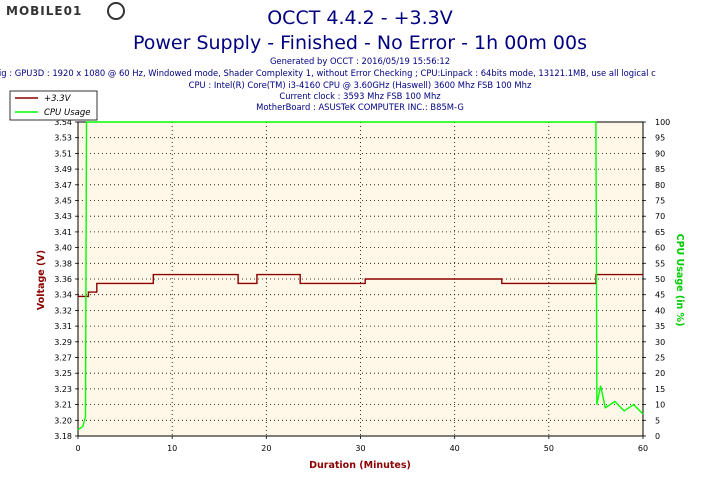  Describe the element at coordinates (63, 358) in the screenshot. I see `y-tick-label: 3.27` at that location.